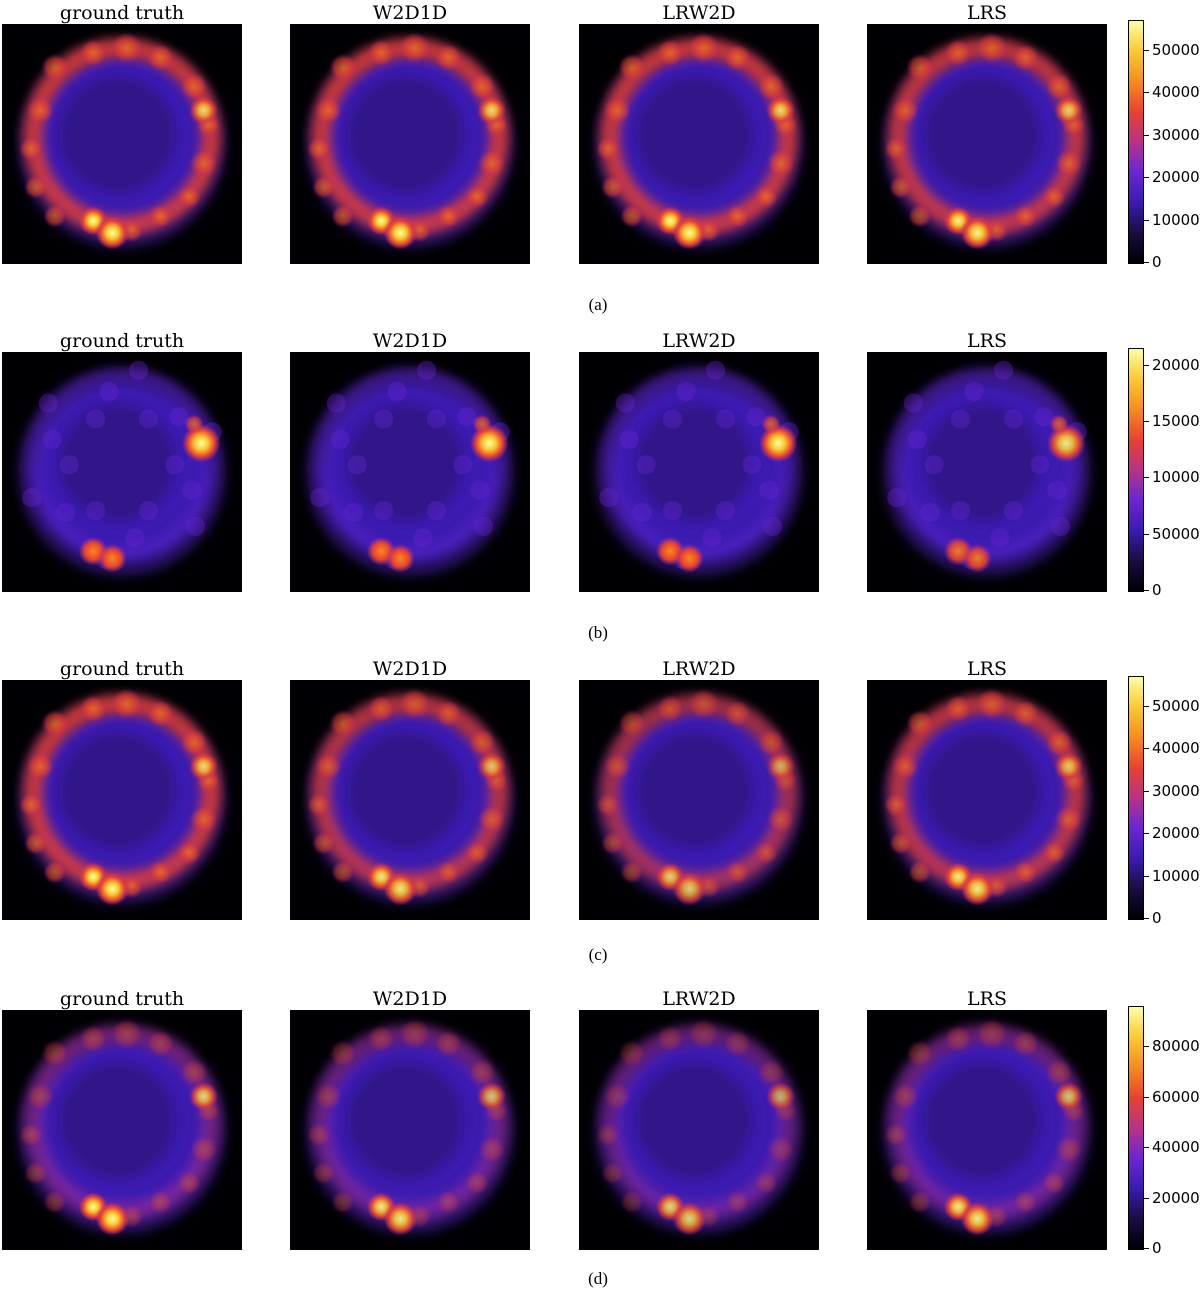 This screenshot has width=1200, height=1306. I want to click on colorbar-tick-label: 100000, so click(1176, 477).